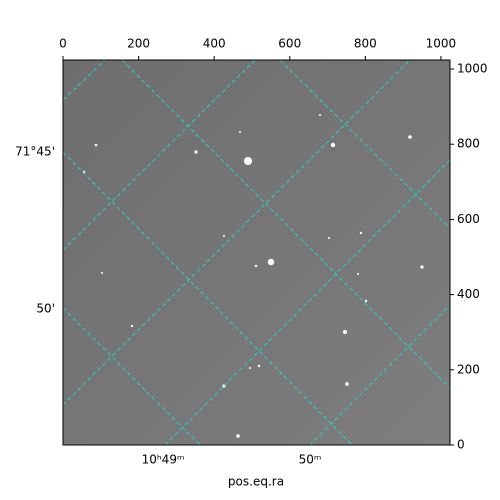 The width and height of the screenshot is (500, 500). What do you see at coordinates (45, 309) in the screenshot?
I see `dec-tick-label: 50'` at bounding box center [45, 309].